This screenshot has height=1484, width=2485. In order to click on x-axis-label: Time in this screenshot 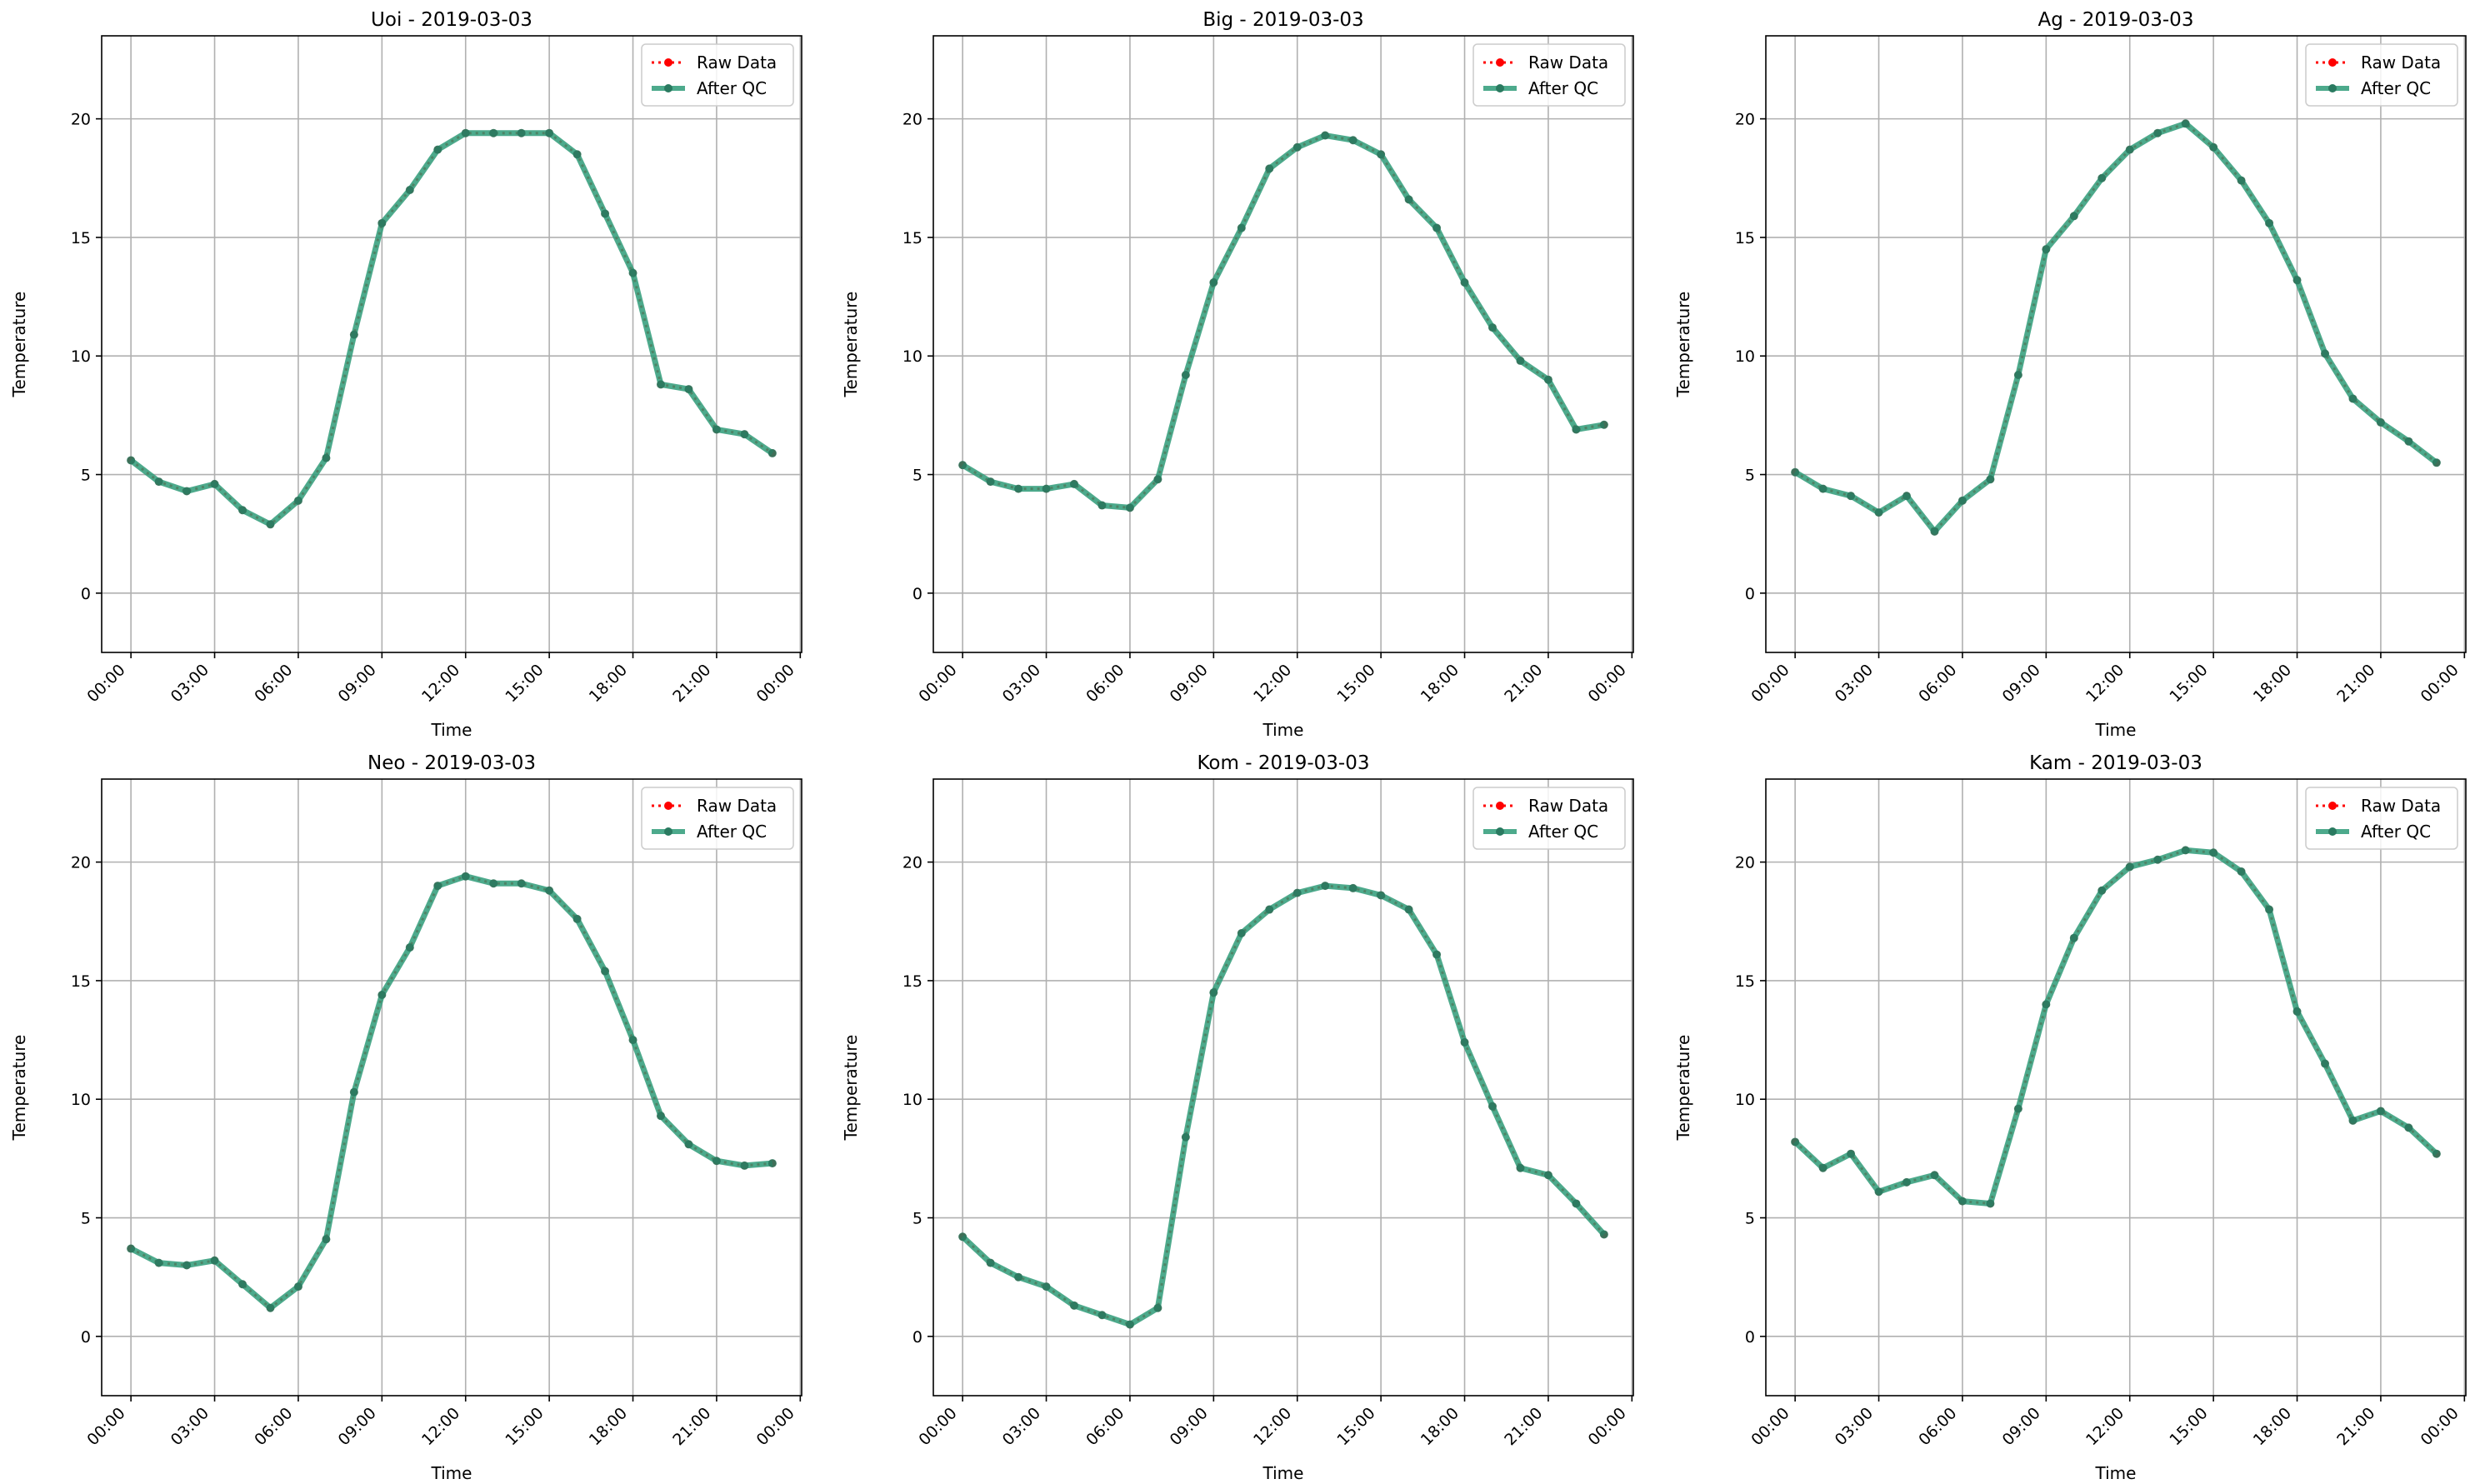, I will do `click(1283, 730)`.